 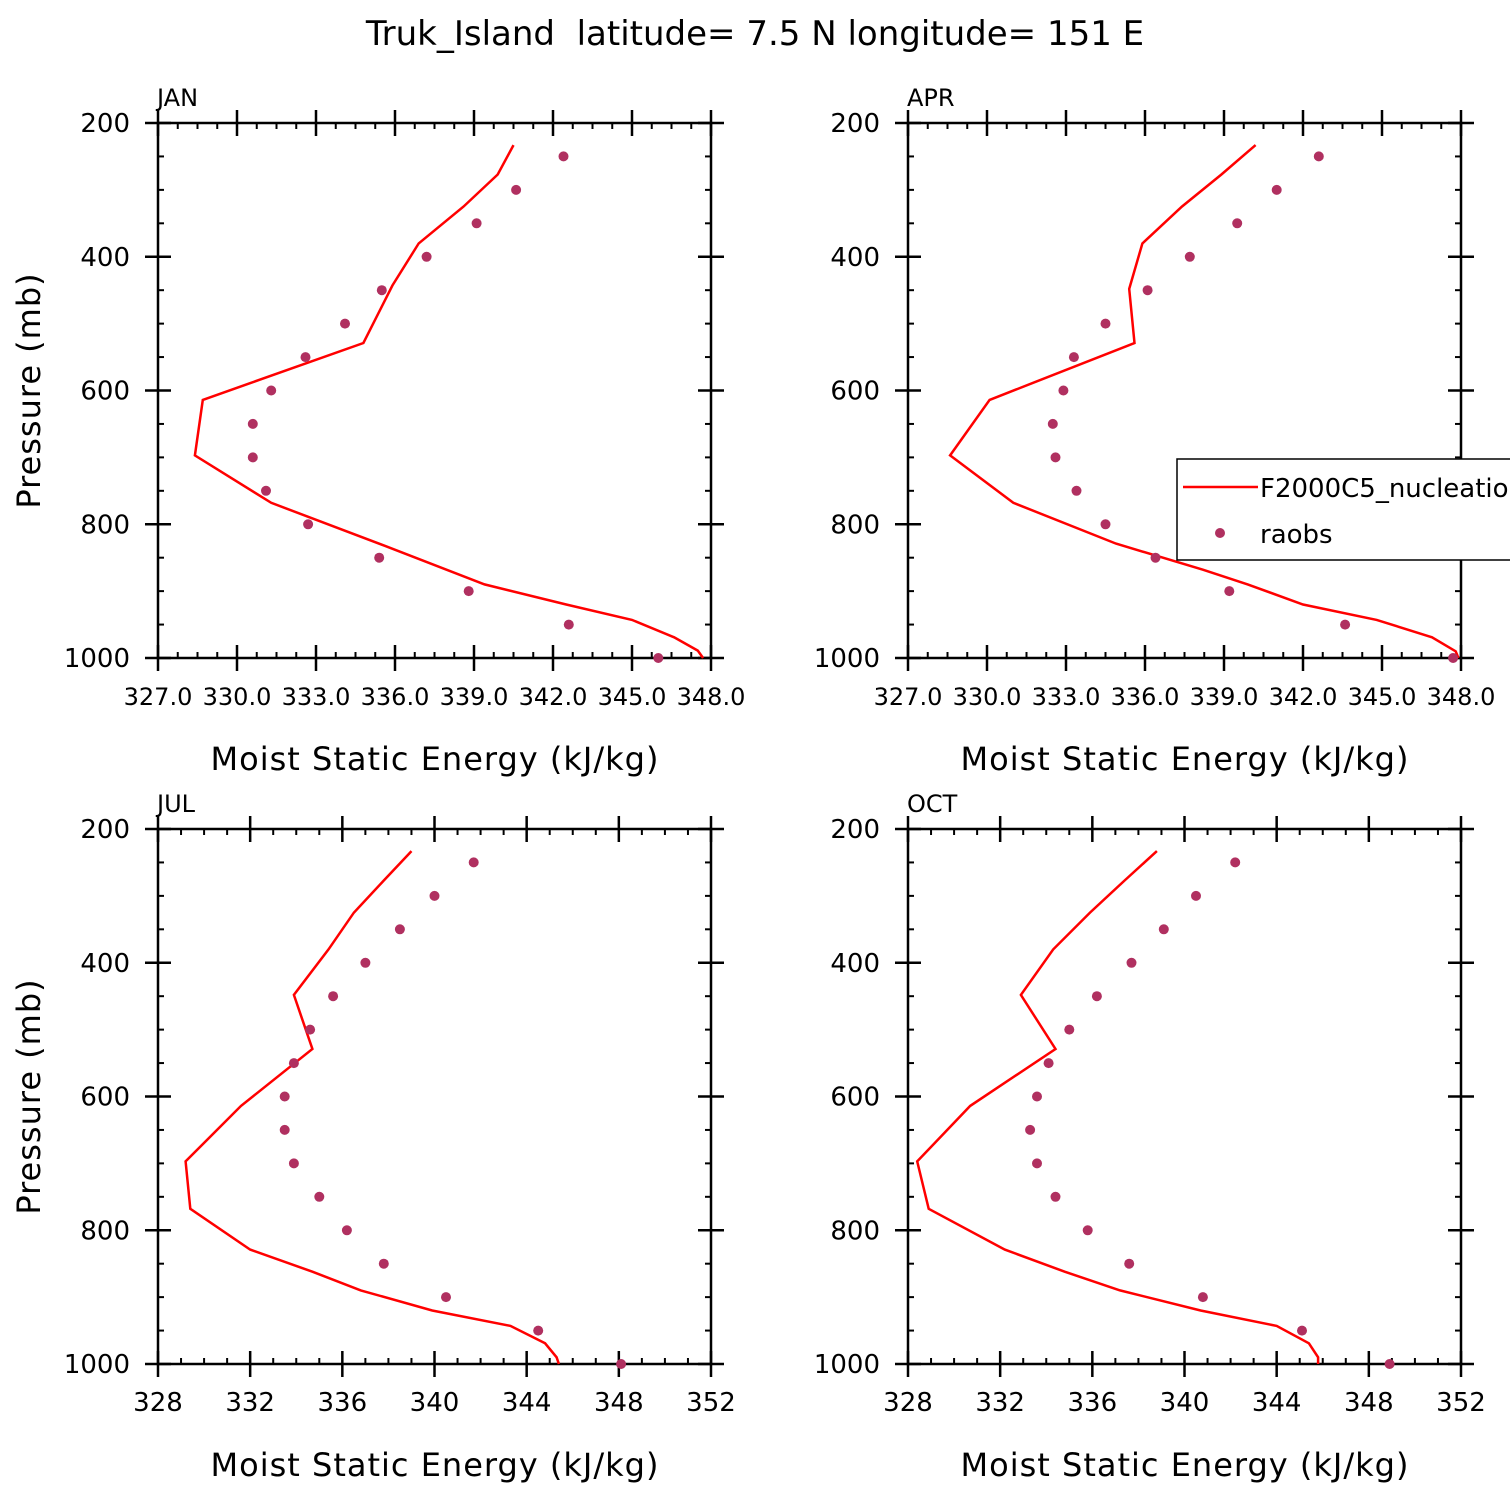 I want to click on x-tick-label: 336.0, so click(x=1145, y=697).